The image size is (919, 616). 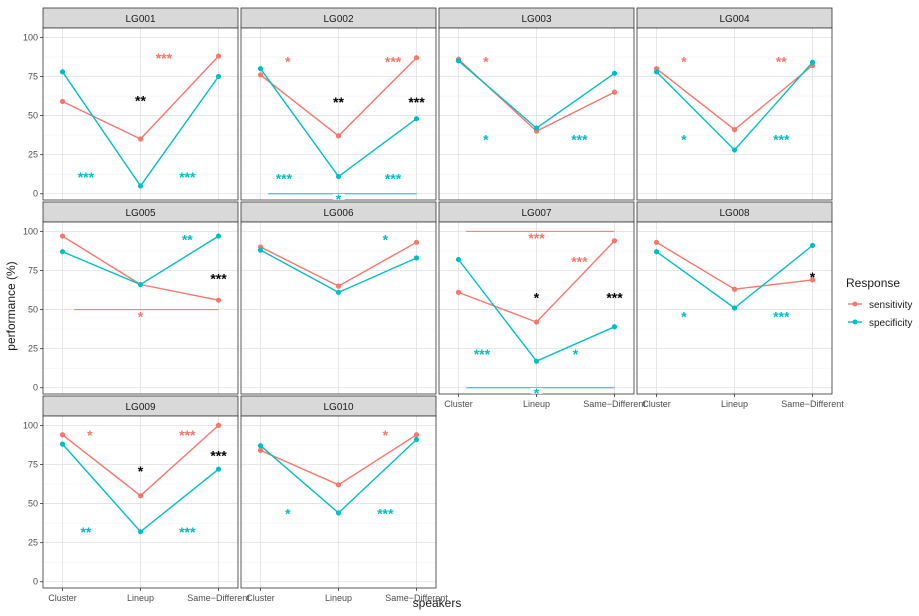 What do you see at coordinates (734, 19) in the screenshot?
I see `facet-label: LG004` at bounding box center [734, 19].